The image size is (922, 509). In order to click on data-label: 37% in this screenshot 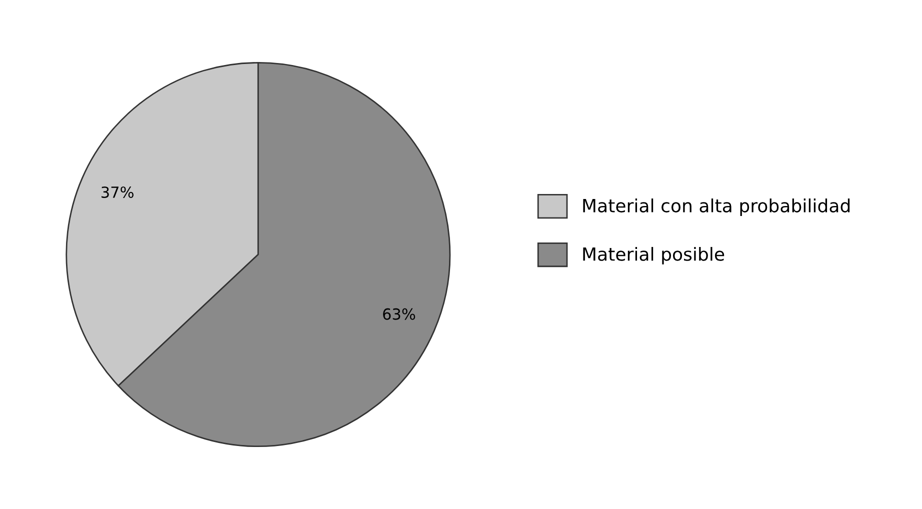, I will do `click(118, 192)`.